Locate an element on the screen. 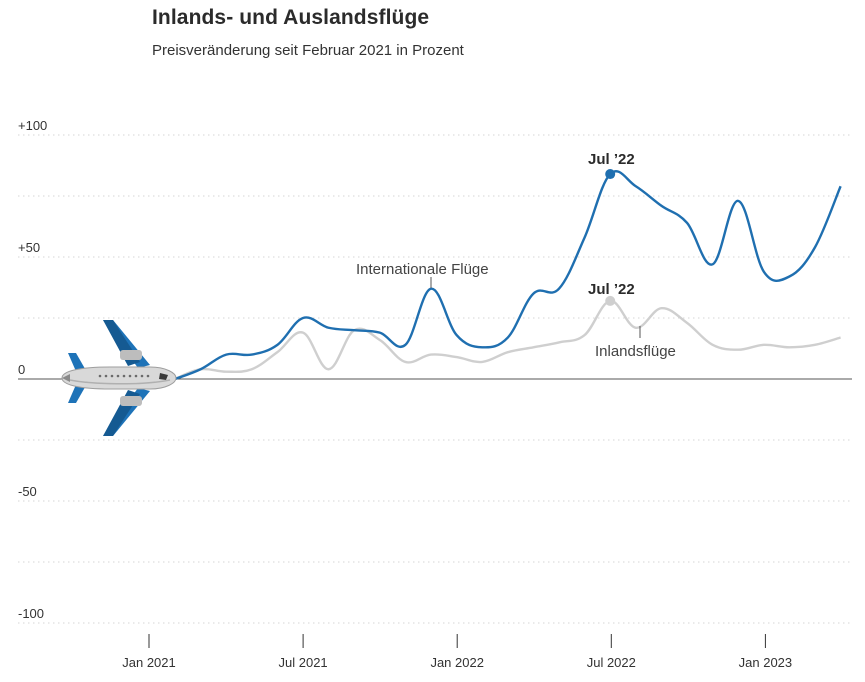  series-inland-line is located at coordinates (507, 340).